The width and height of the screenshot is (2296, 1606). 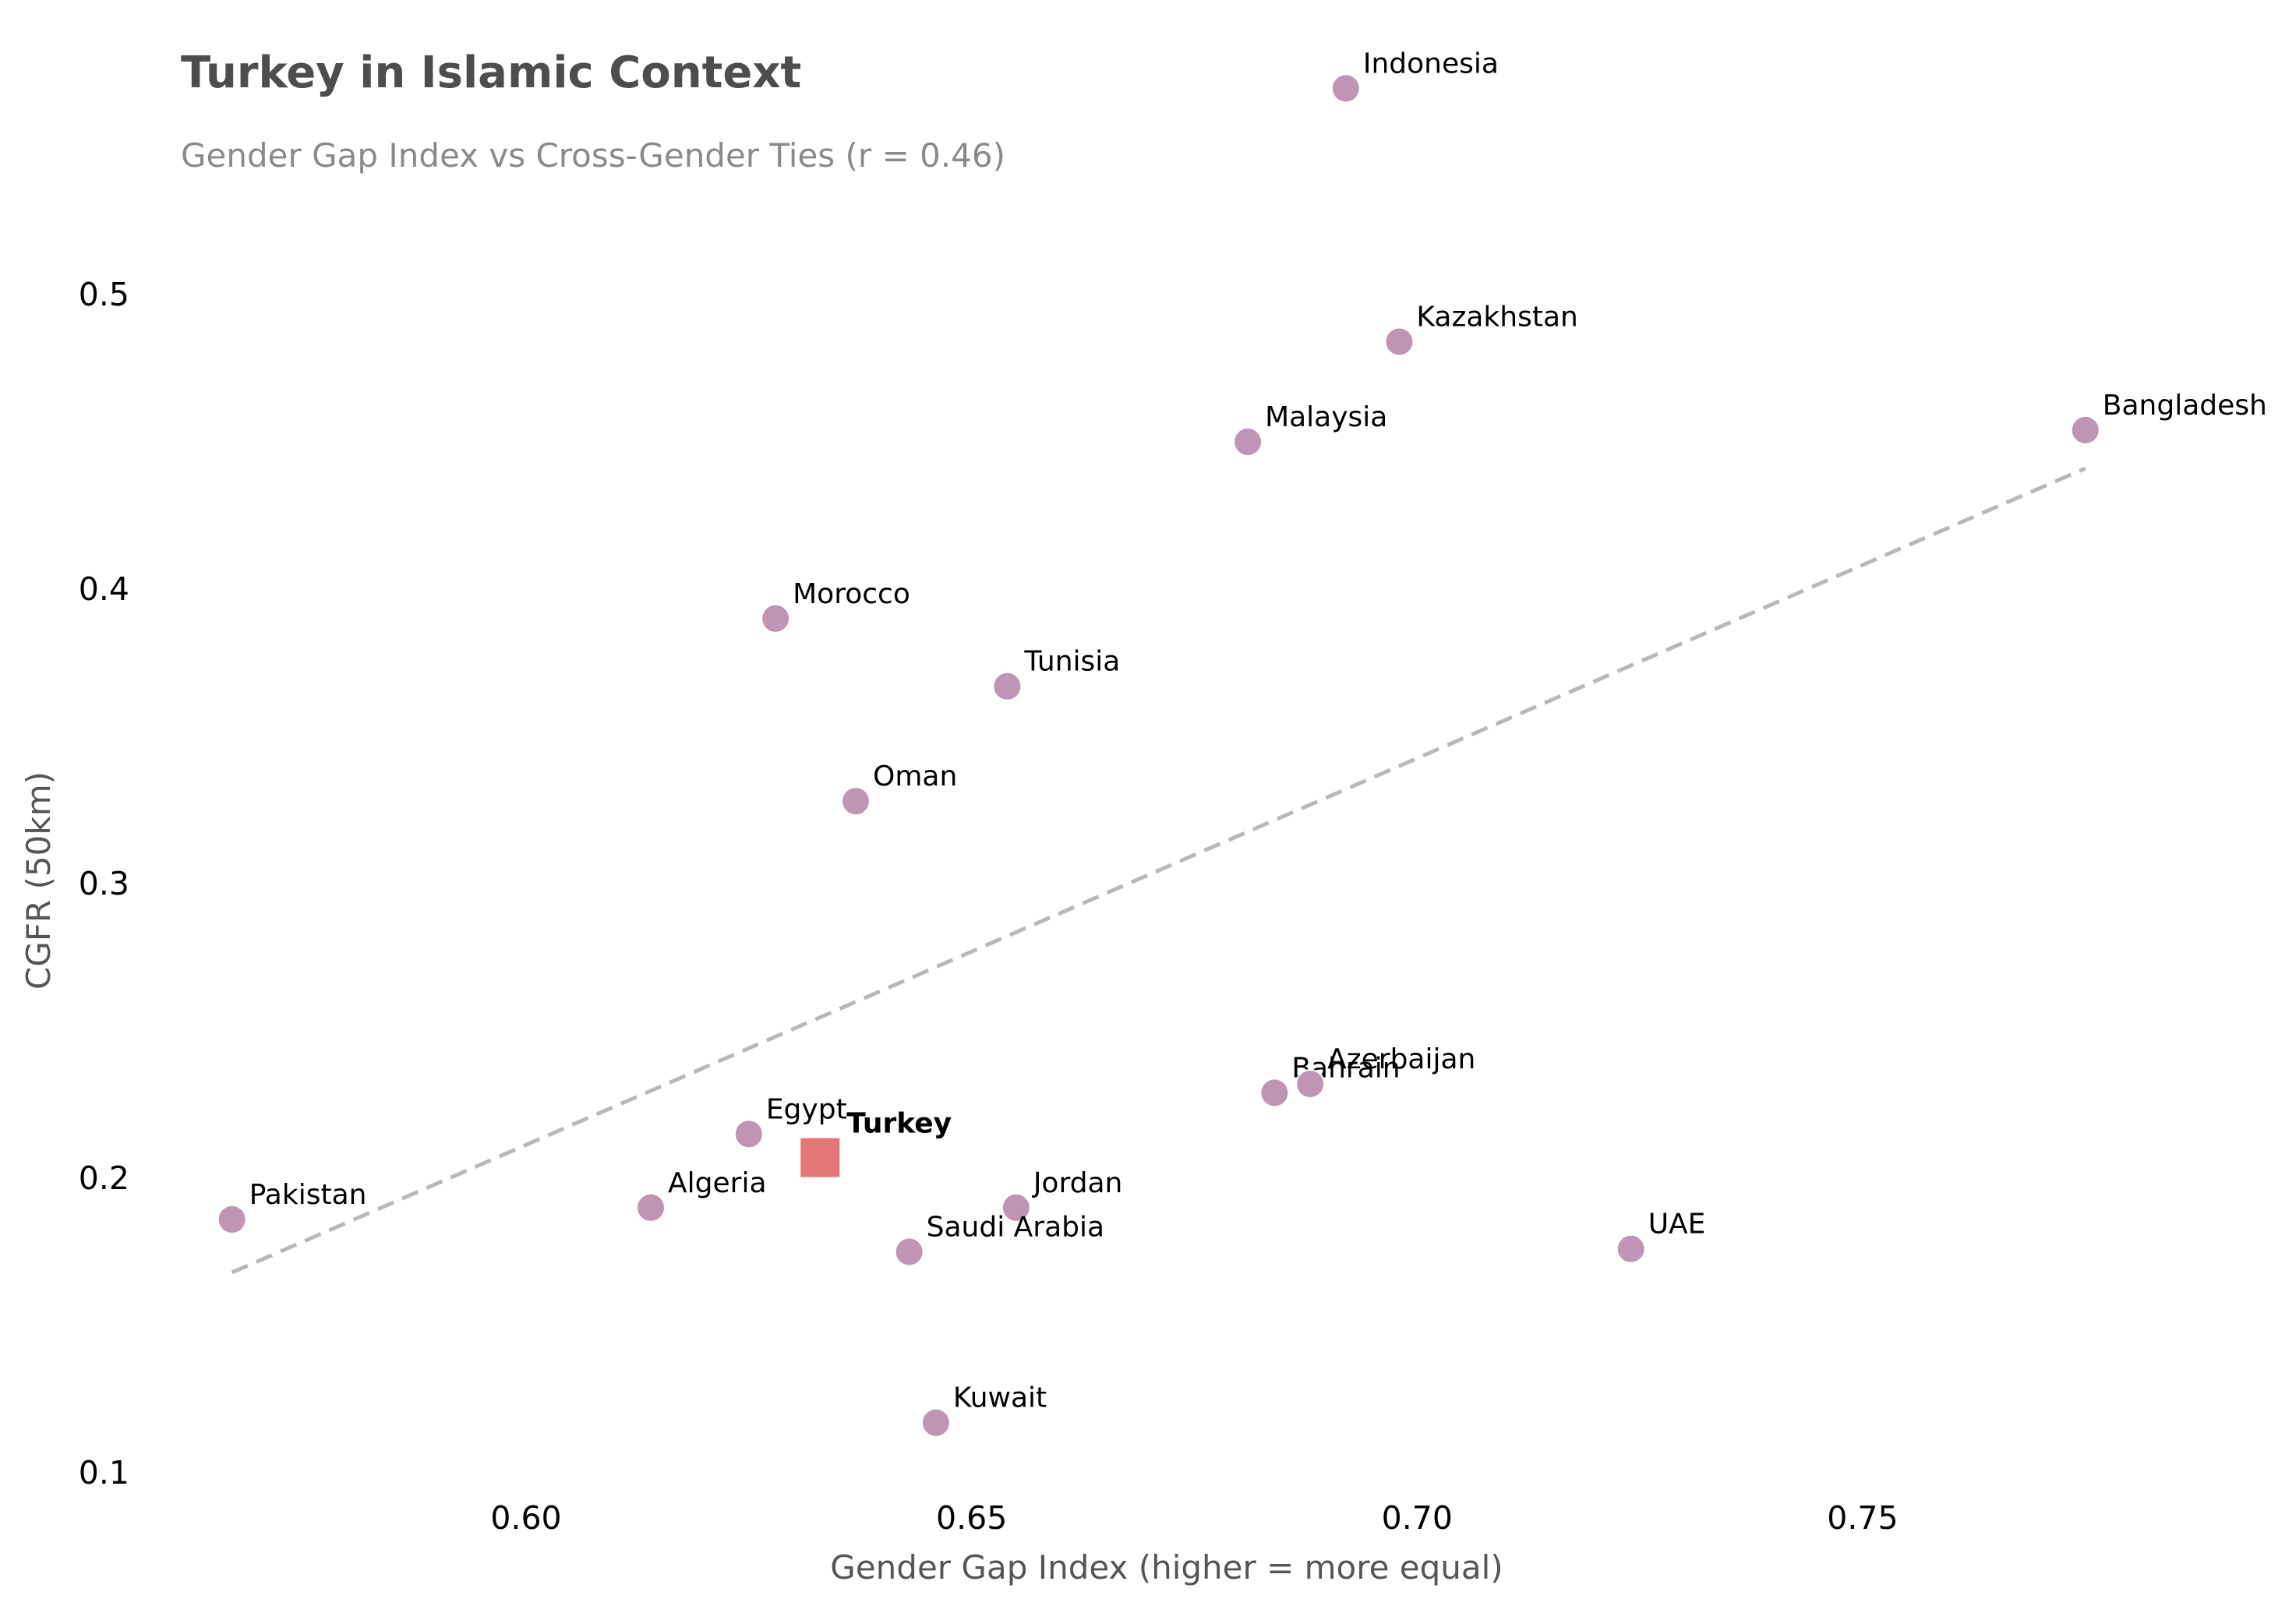 I want to click on data-point-tunisia: Tunisia, so click(x=1056, y=674).